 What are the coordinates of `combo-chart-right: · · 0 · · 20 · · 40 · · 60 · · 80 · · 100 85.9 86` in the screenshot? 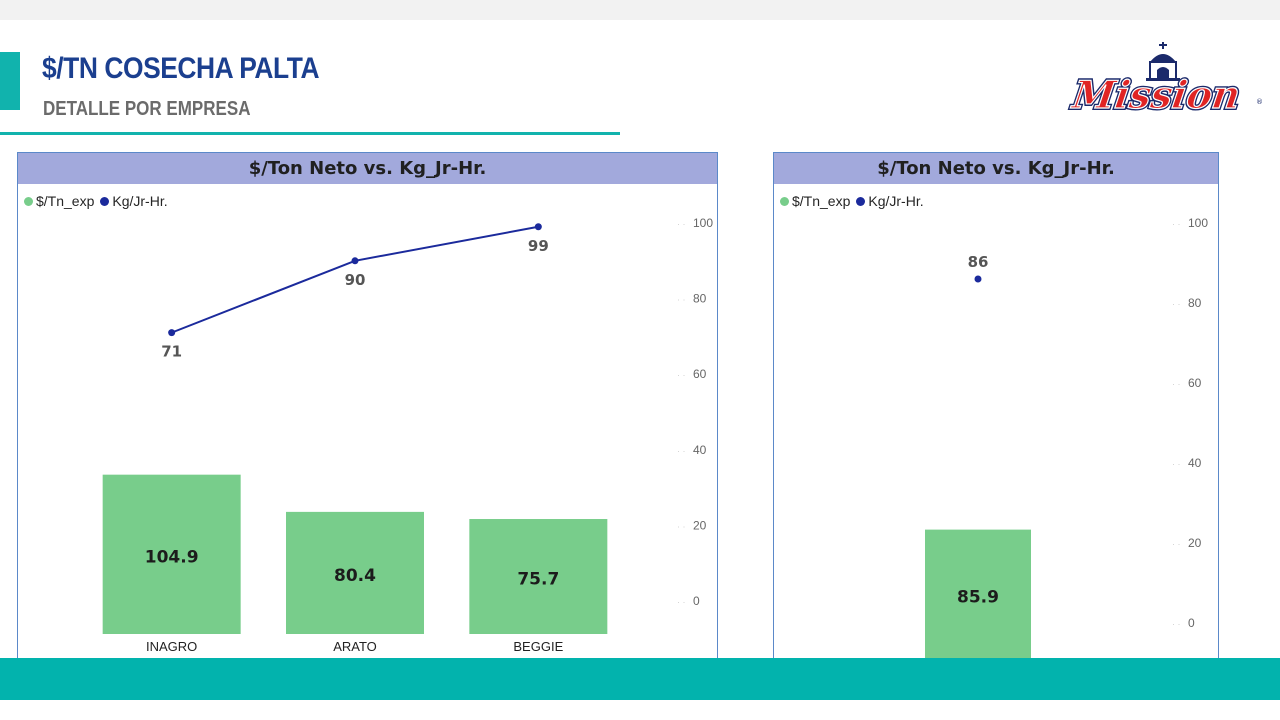 It's located at (1066, 437).